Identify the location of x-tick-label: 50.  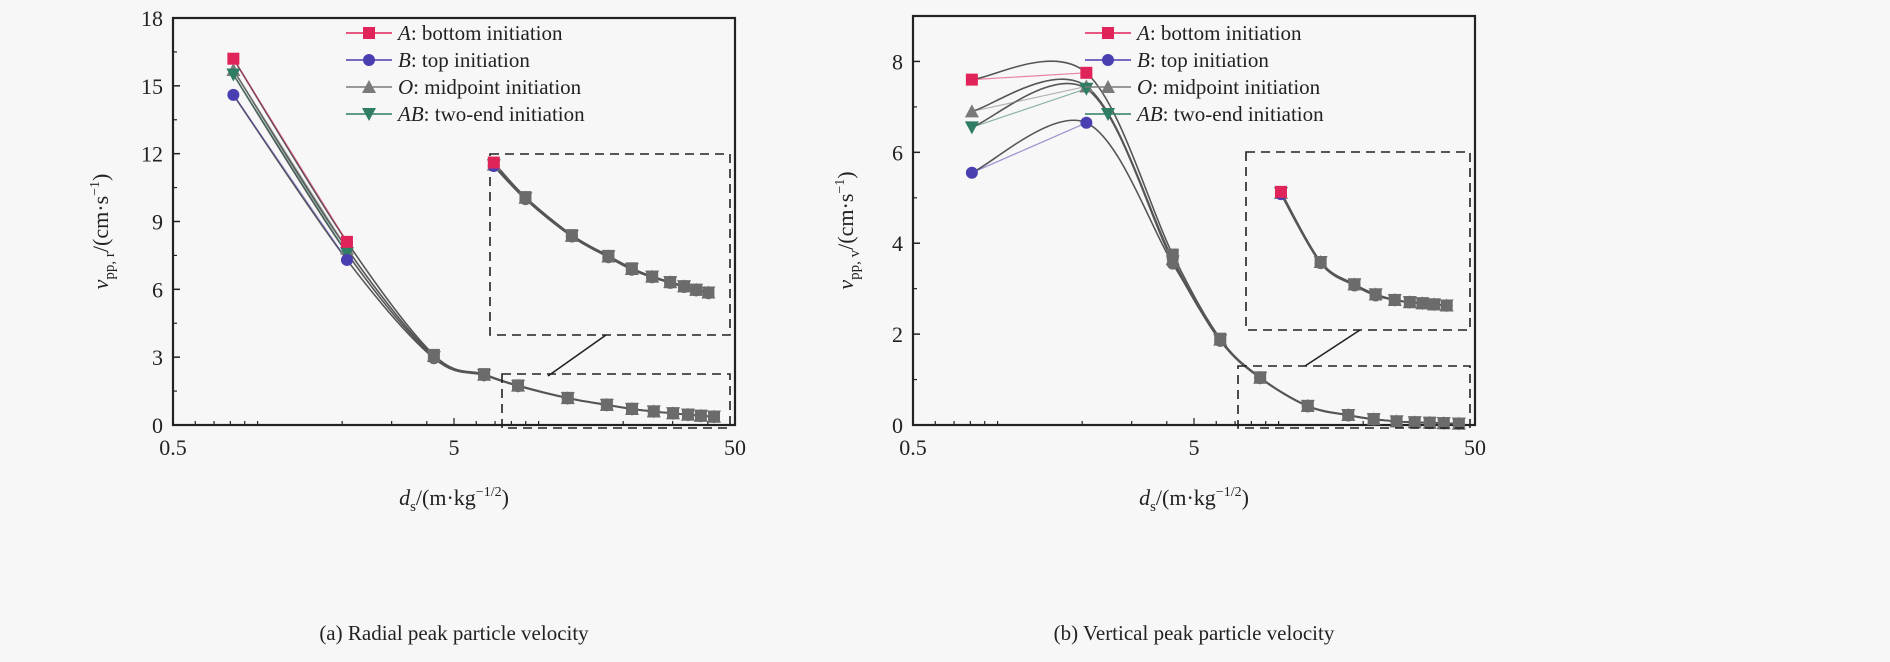
(1475, 447).